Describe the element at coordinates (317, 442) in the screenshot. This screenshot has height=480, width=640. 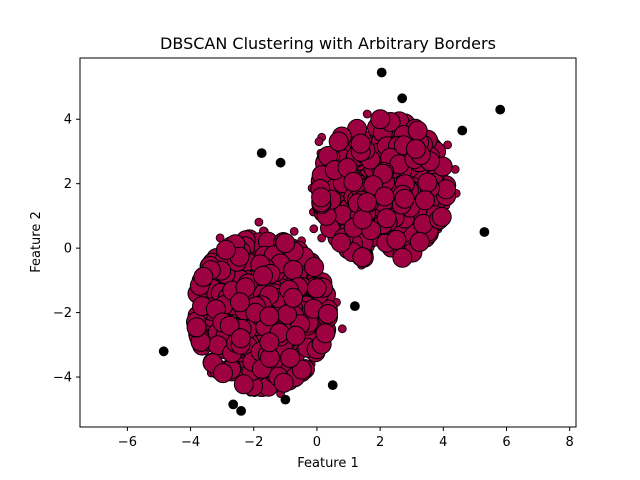
I see `x-tick-label: 0` at that location.